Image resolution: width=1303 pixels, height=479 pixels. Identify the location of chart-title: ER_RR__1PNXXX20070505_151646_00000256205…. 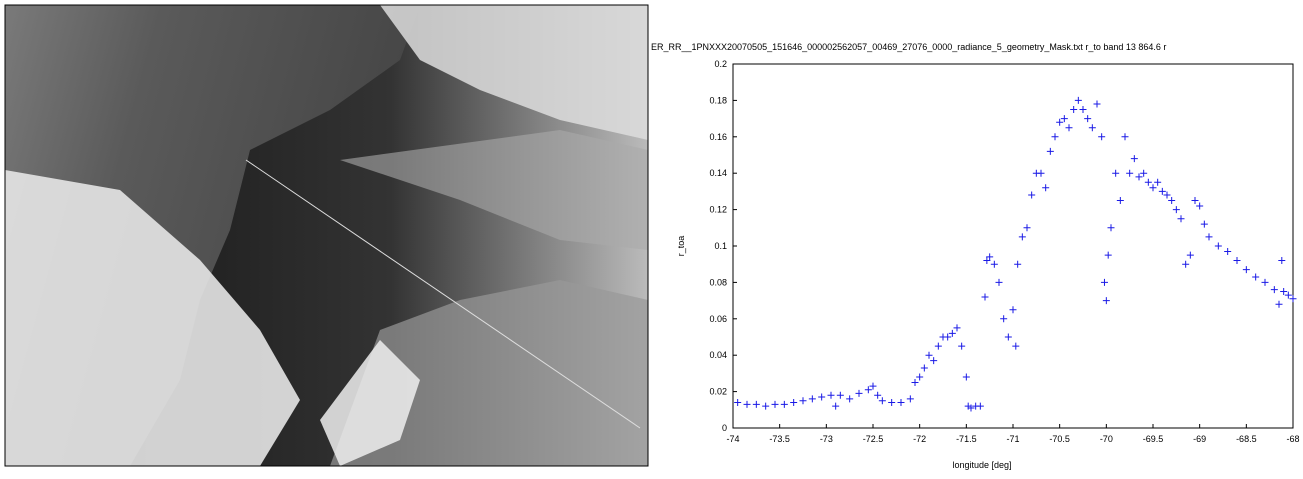
(908, 47).